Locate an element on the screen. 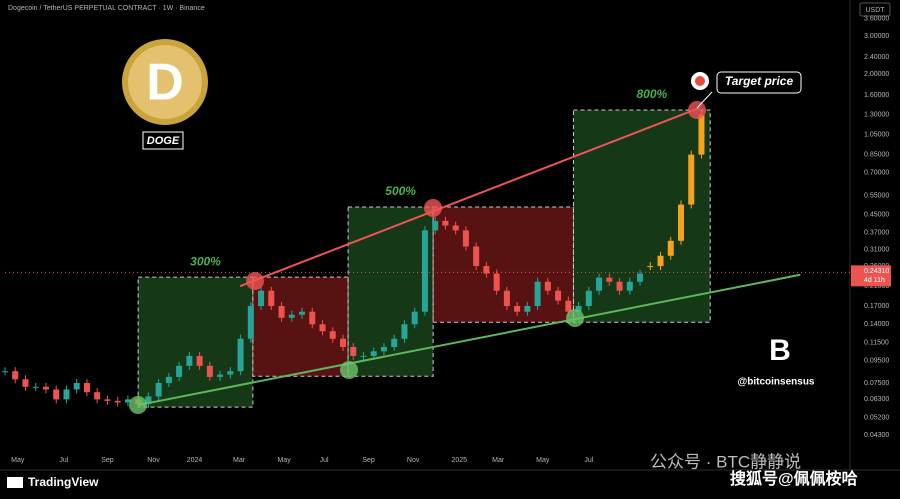 The width and height of the screenshot is (900, 499). footer-brand: TradingView is located at coordinates (63, 482).